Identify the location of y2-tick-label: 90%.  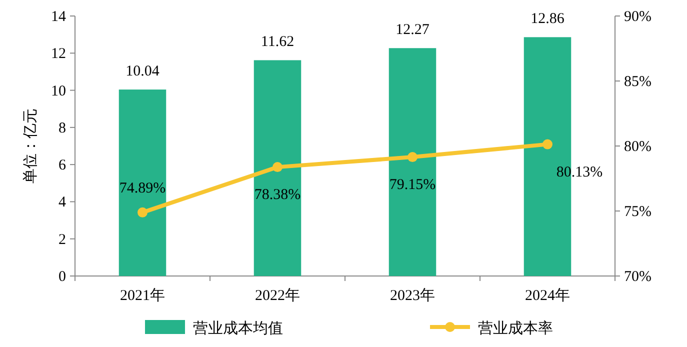
(638, 17).